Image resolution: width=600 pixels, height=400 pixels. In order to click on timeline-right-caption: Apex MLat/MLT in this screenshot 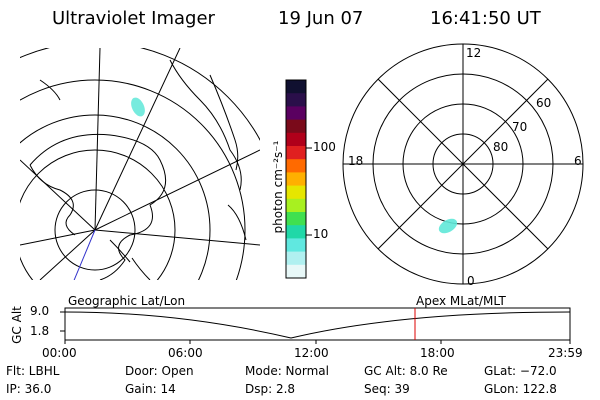, I will do `click(461, 301)`.